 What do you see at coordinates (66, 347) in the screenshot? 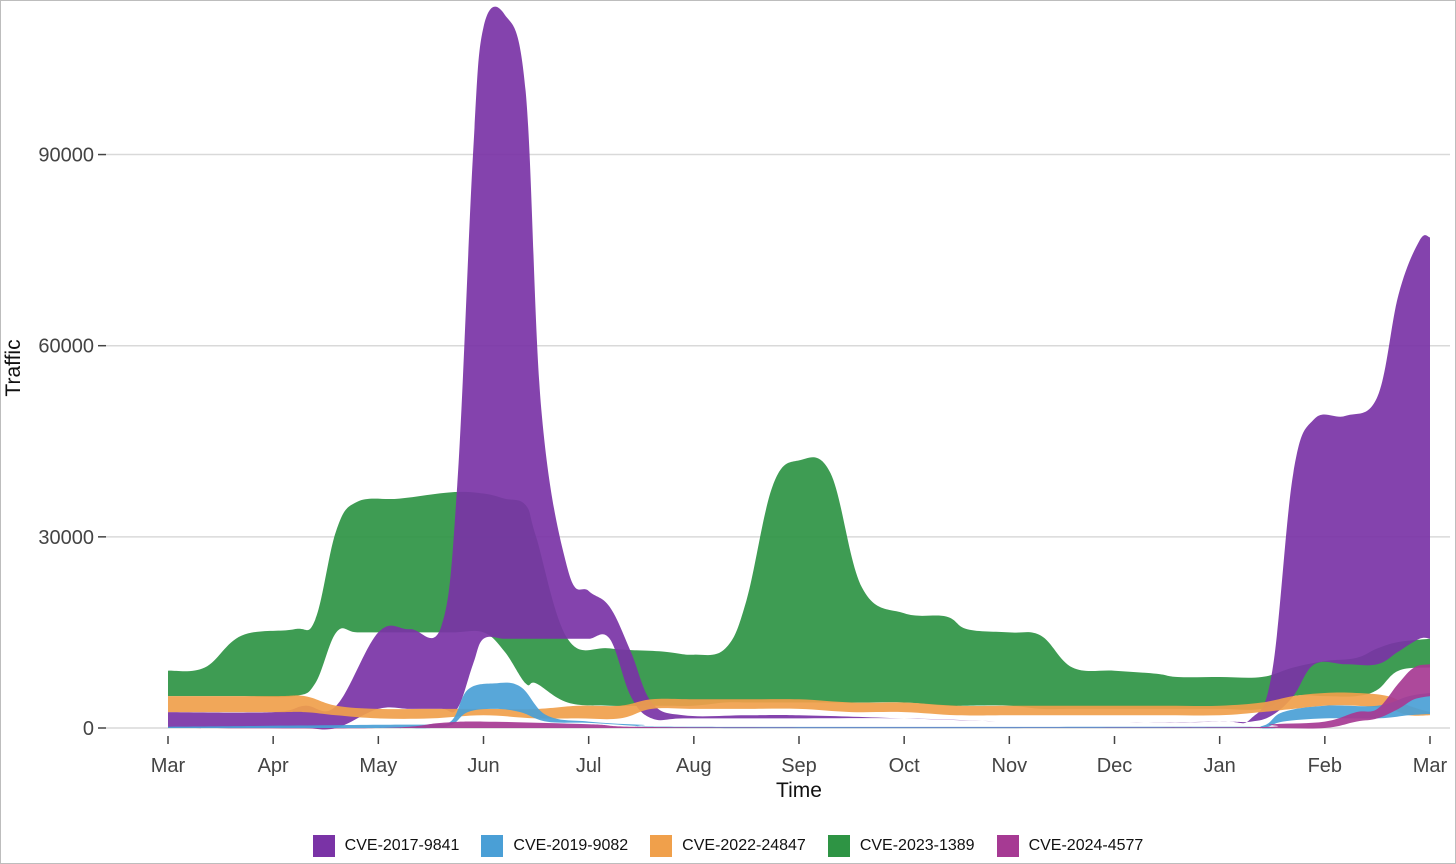
I see `y-tick-label: 60000` at bounding box center [66, 347].